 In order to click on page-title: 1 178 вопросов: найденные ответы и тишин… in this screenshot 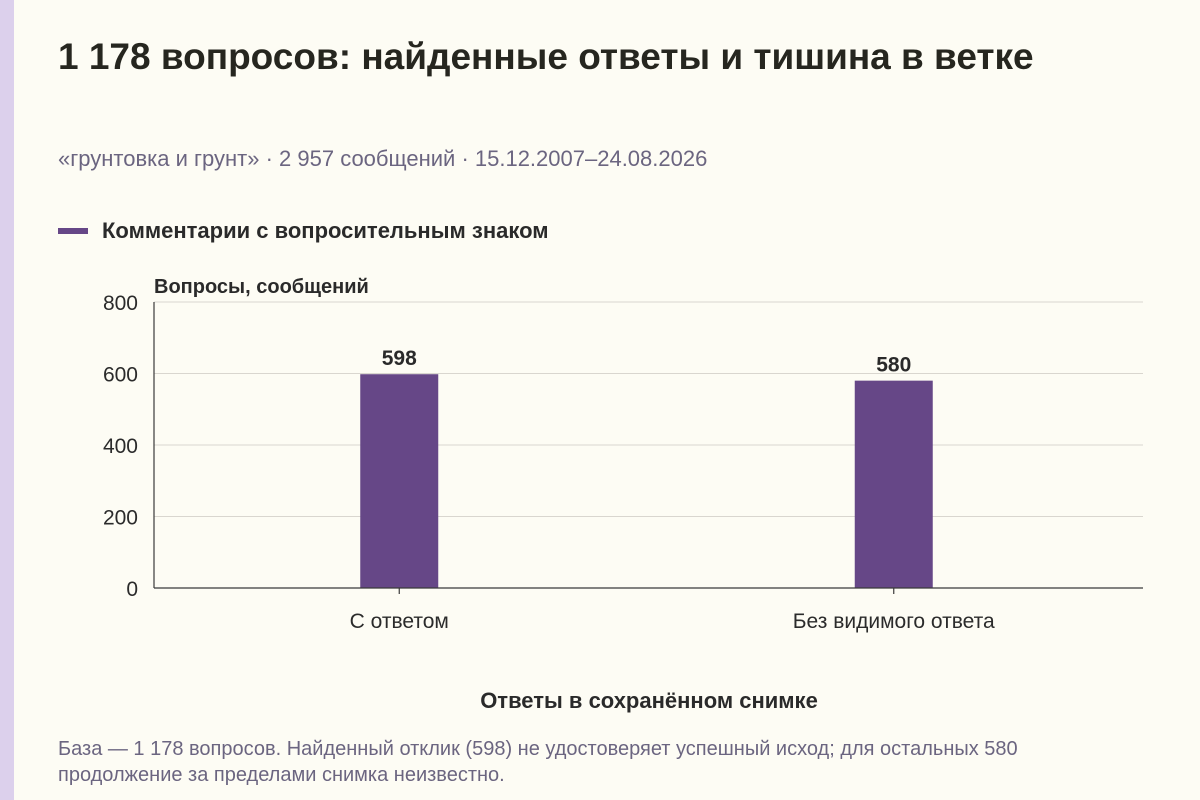, I will do `click(546, 56)`.